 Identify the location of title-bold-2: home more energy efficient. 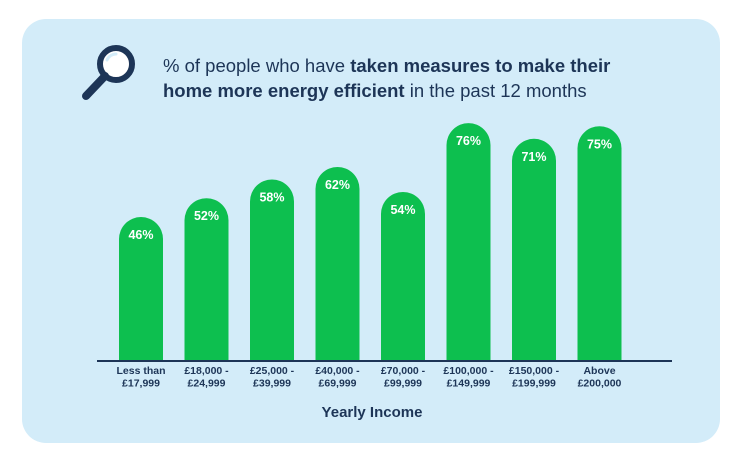
(284, 90).